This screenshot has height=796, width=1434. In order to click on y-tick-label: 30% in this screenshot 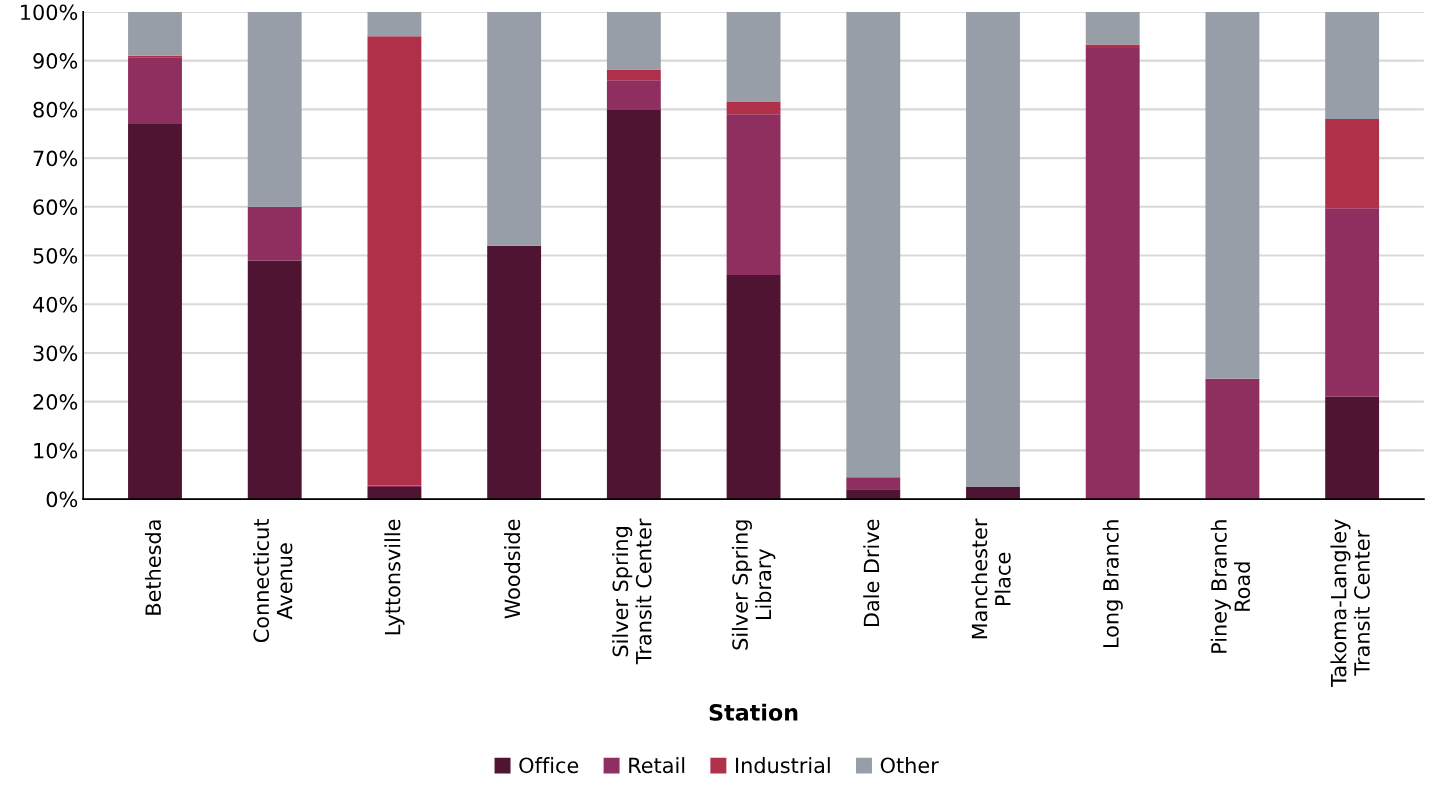, I will do `click(55, 353)`.